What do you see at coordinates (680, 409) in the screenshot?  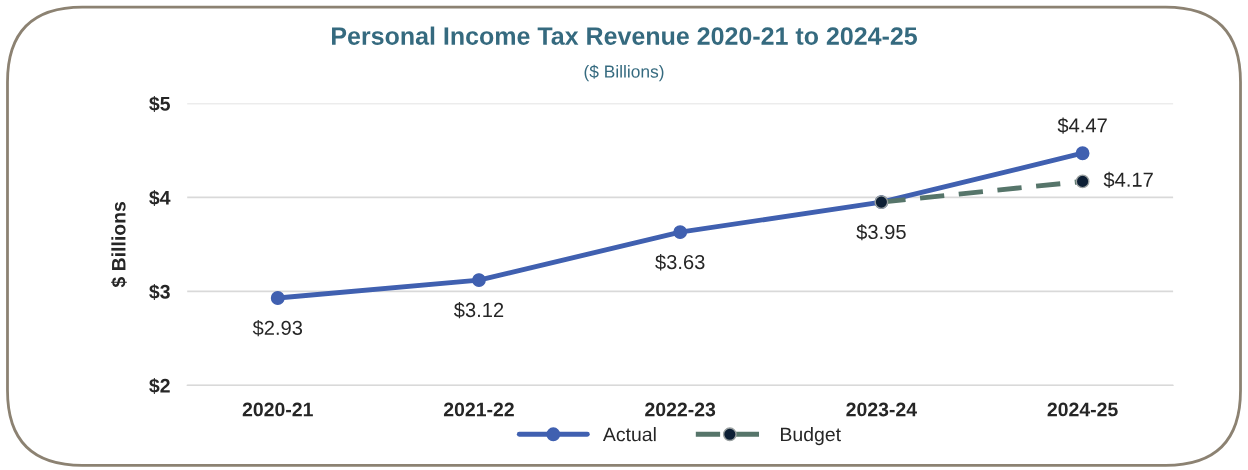 I see `x-tick-label: 2022-23` at bounding box center [680, 409].